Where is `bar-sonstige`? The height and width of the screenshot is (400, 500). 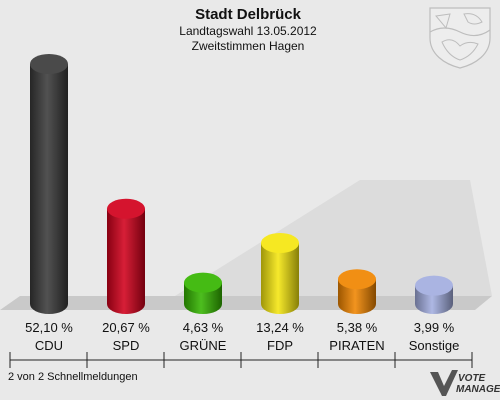 bar-sonstige is located at coordinates (434, 294).